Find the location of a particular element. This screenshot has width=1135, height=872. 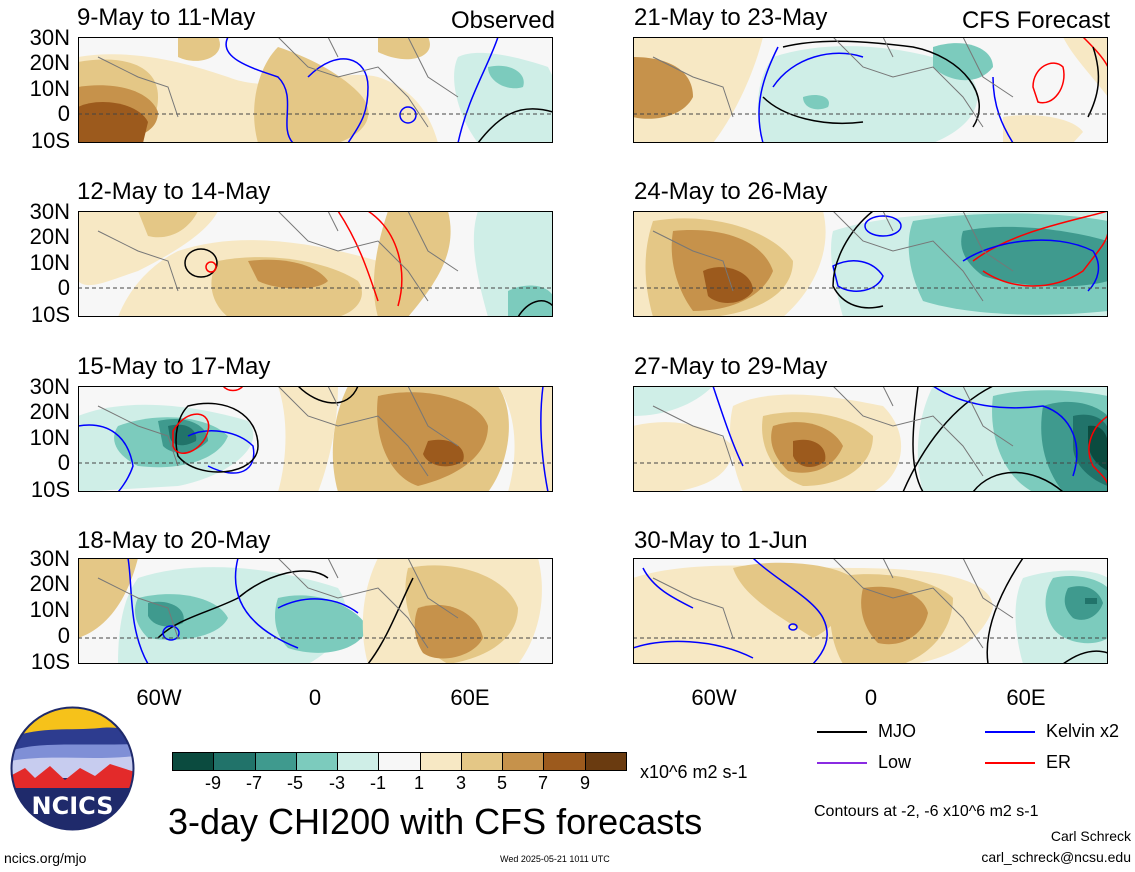

contour-note: Contours at -2, -6 x10^6 m2 s-1 is located at coordinates (926, 811).